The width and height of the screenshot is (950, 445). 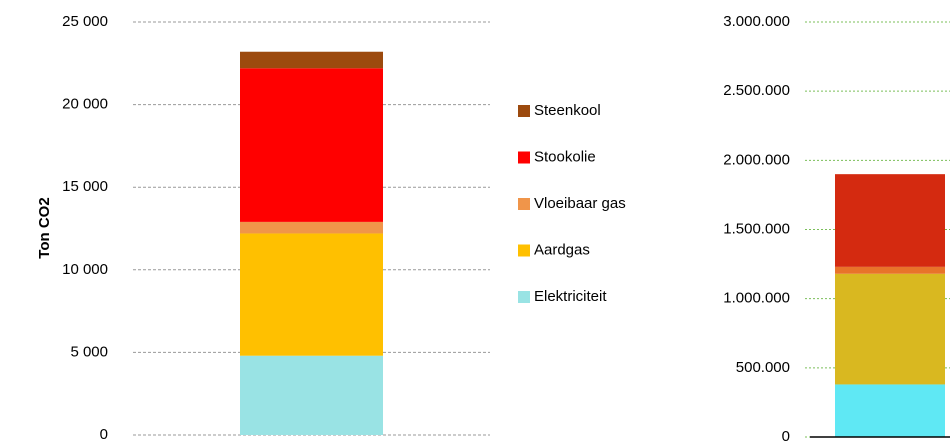 I want to click on y-tick-label: 10 000, so click(x=85, y=269).